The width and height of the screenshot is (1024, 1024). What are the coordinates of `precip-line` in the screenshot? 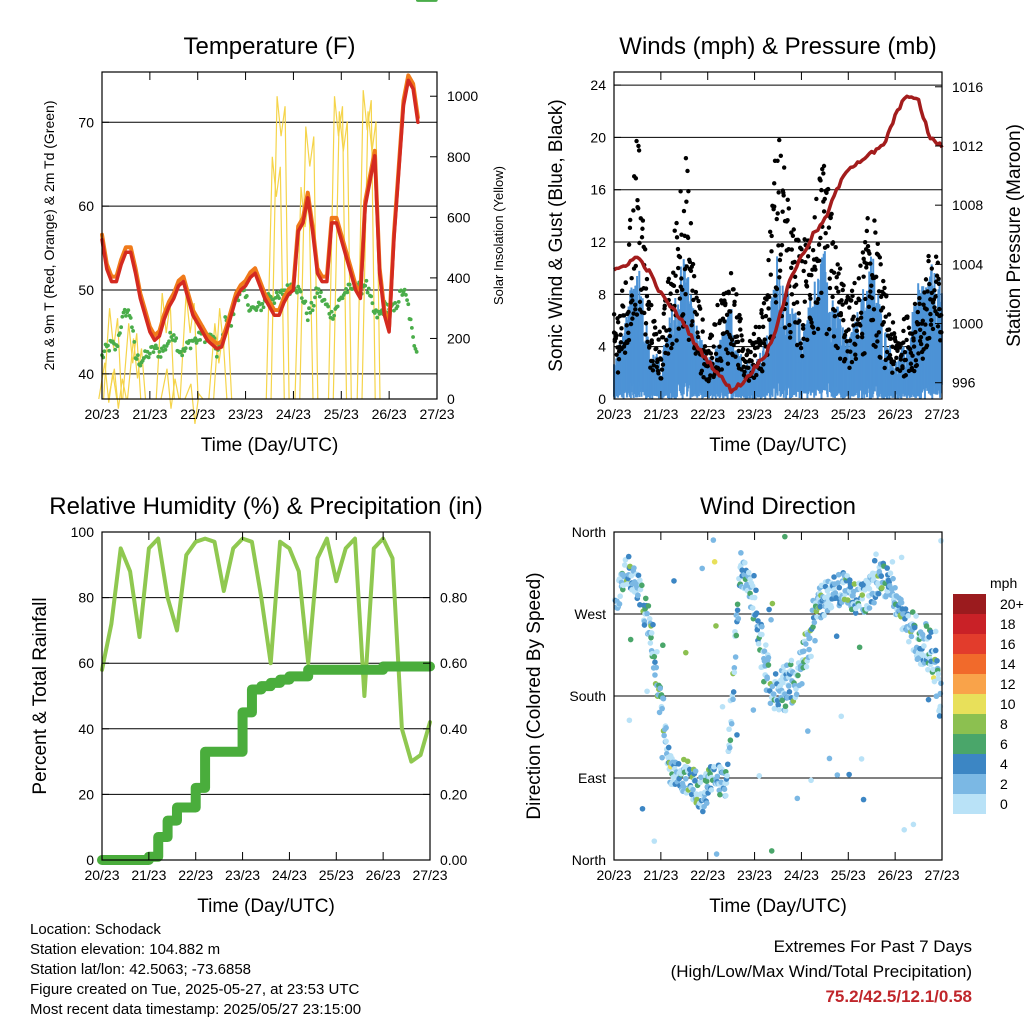 It's located at (266, 763).